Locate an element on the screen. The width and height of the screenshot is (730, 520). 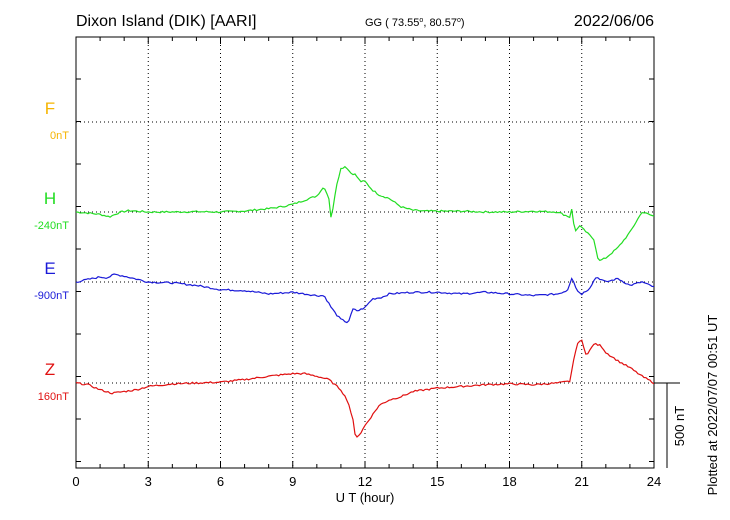
x-tick-label-18: 18 is located at coordinates (509, 481).